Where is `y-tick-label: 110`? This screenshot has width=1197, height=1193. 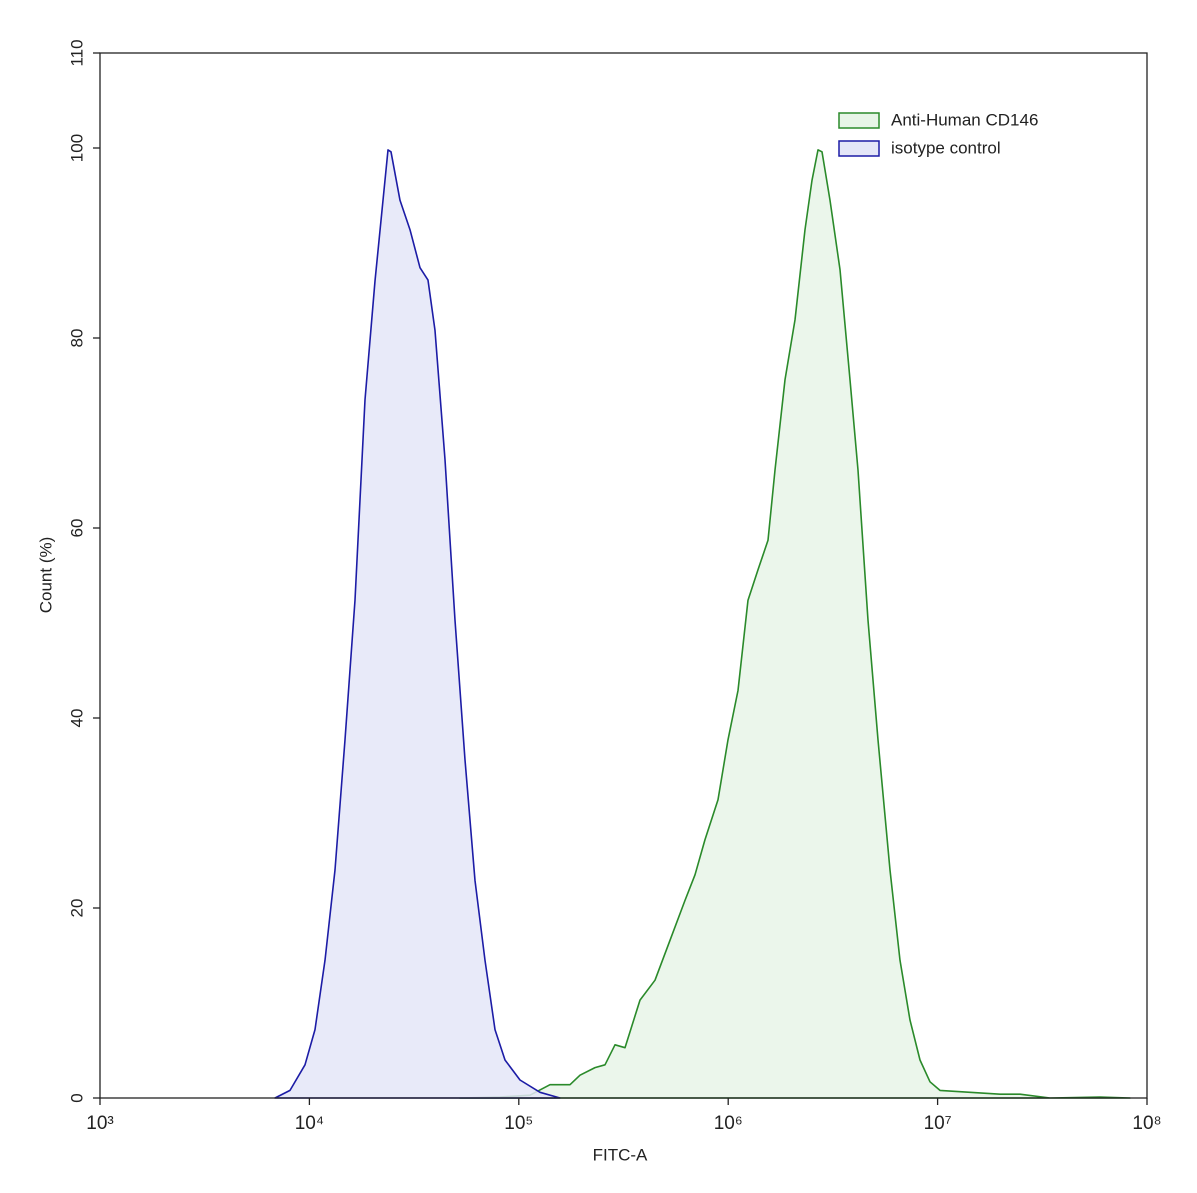 y-tick-label: 110 is located at coordinates (76, 52).